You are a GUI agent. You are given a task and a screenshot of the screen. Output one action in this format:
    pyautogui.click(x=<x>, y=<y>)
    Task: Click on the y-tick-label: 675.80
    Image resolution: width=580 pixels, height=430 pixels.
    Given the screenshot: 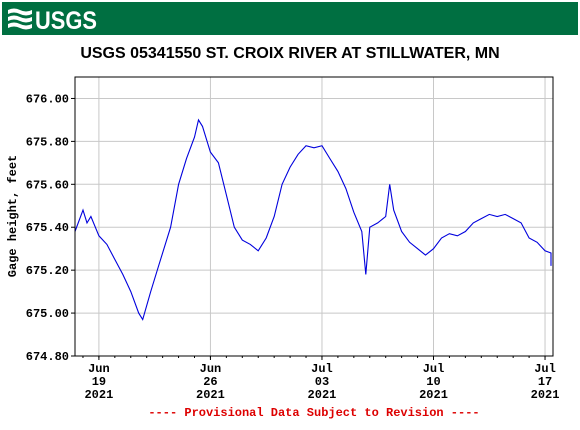 What is the action you would take?
    pyautogui.click(x=47, y=142)
    